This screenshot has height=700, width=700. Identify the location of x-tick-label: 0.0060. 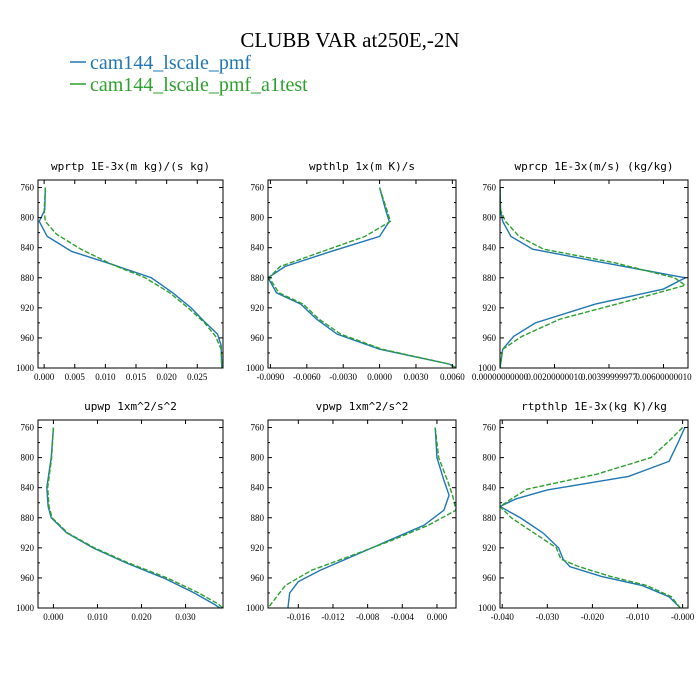
(452, 377).